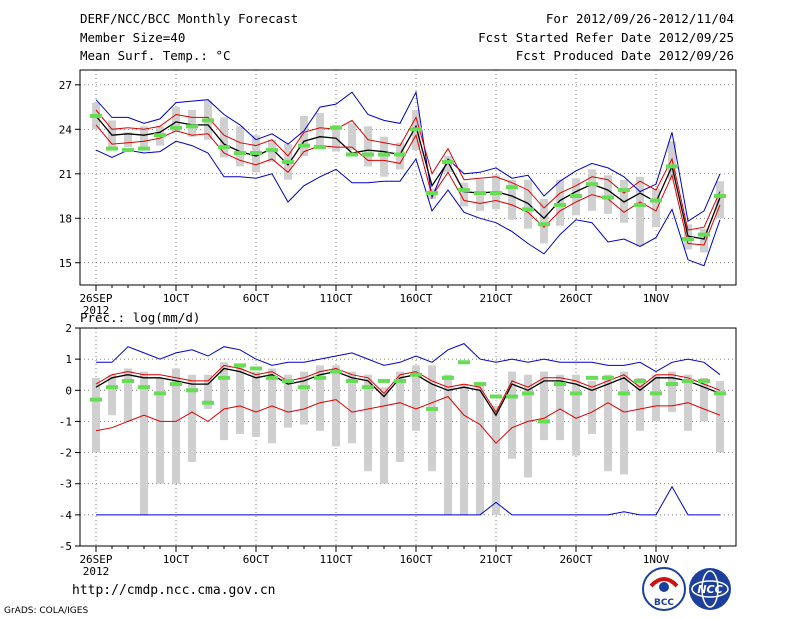 The height and width of the screenshot is (618, 800). I want to click on prec-xtick-label: 1NOV, so click(656, 559).